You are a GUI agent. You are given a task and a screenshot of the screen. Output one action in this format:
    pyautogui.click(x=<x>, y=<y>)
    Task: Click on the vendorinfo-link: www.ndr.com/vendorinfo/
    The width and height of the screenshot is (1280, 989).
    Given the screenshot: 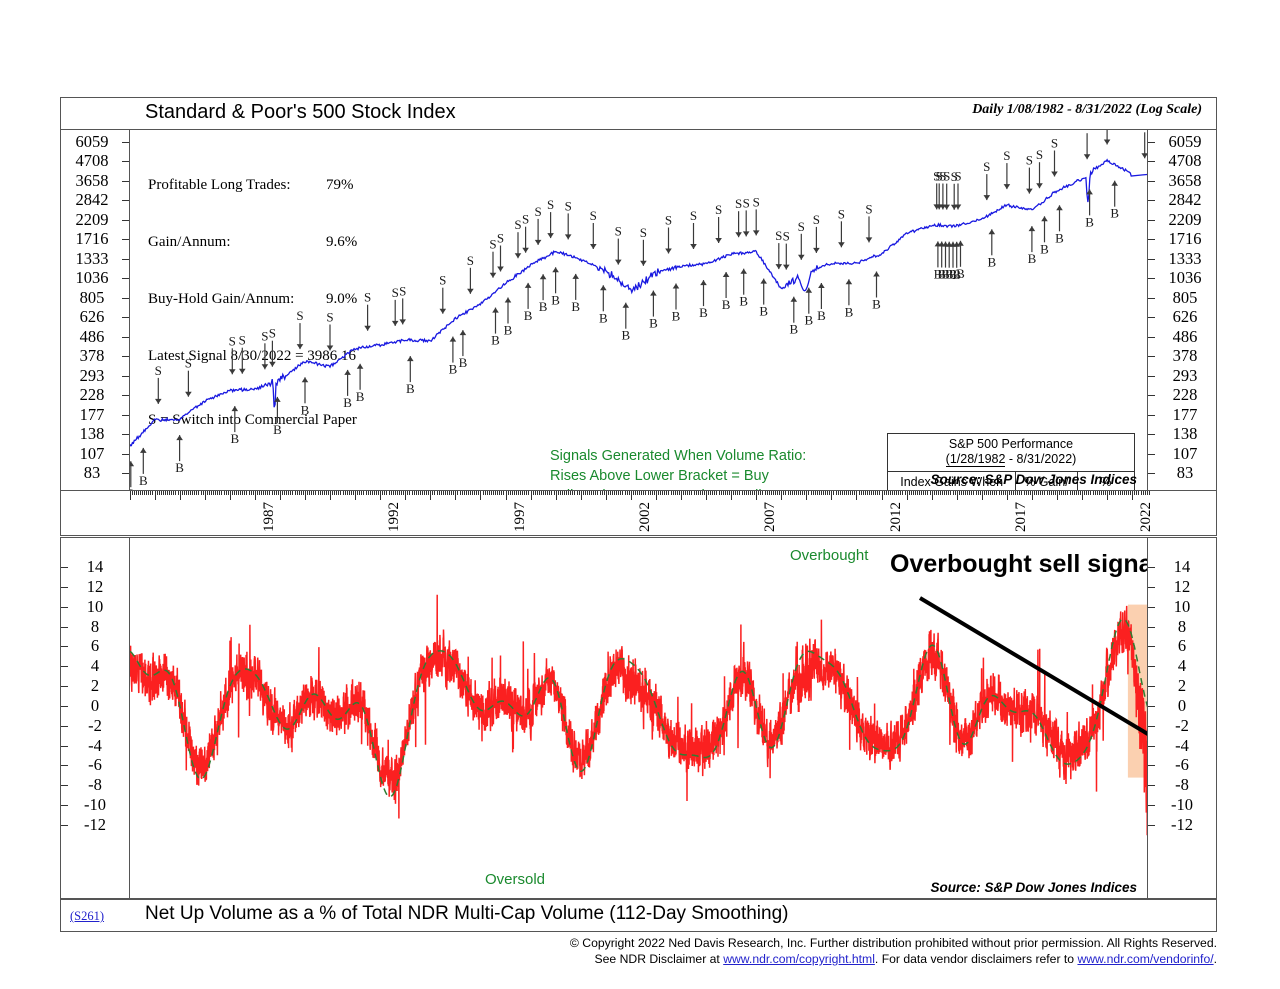 What is the action you would take?
    pyautogui.click(x=1145, y=959)
    